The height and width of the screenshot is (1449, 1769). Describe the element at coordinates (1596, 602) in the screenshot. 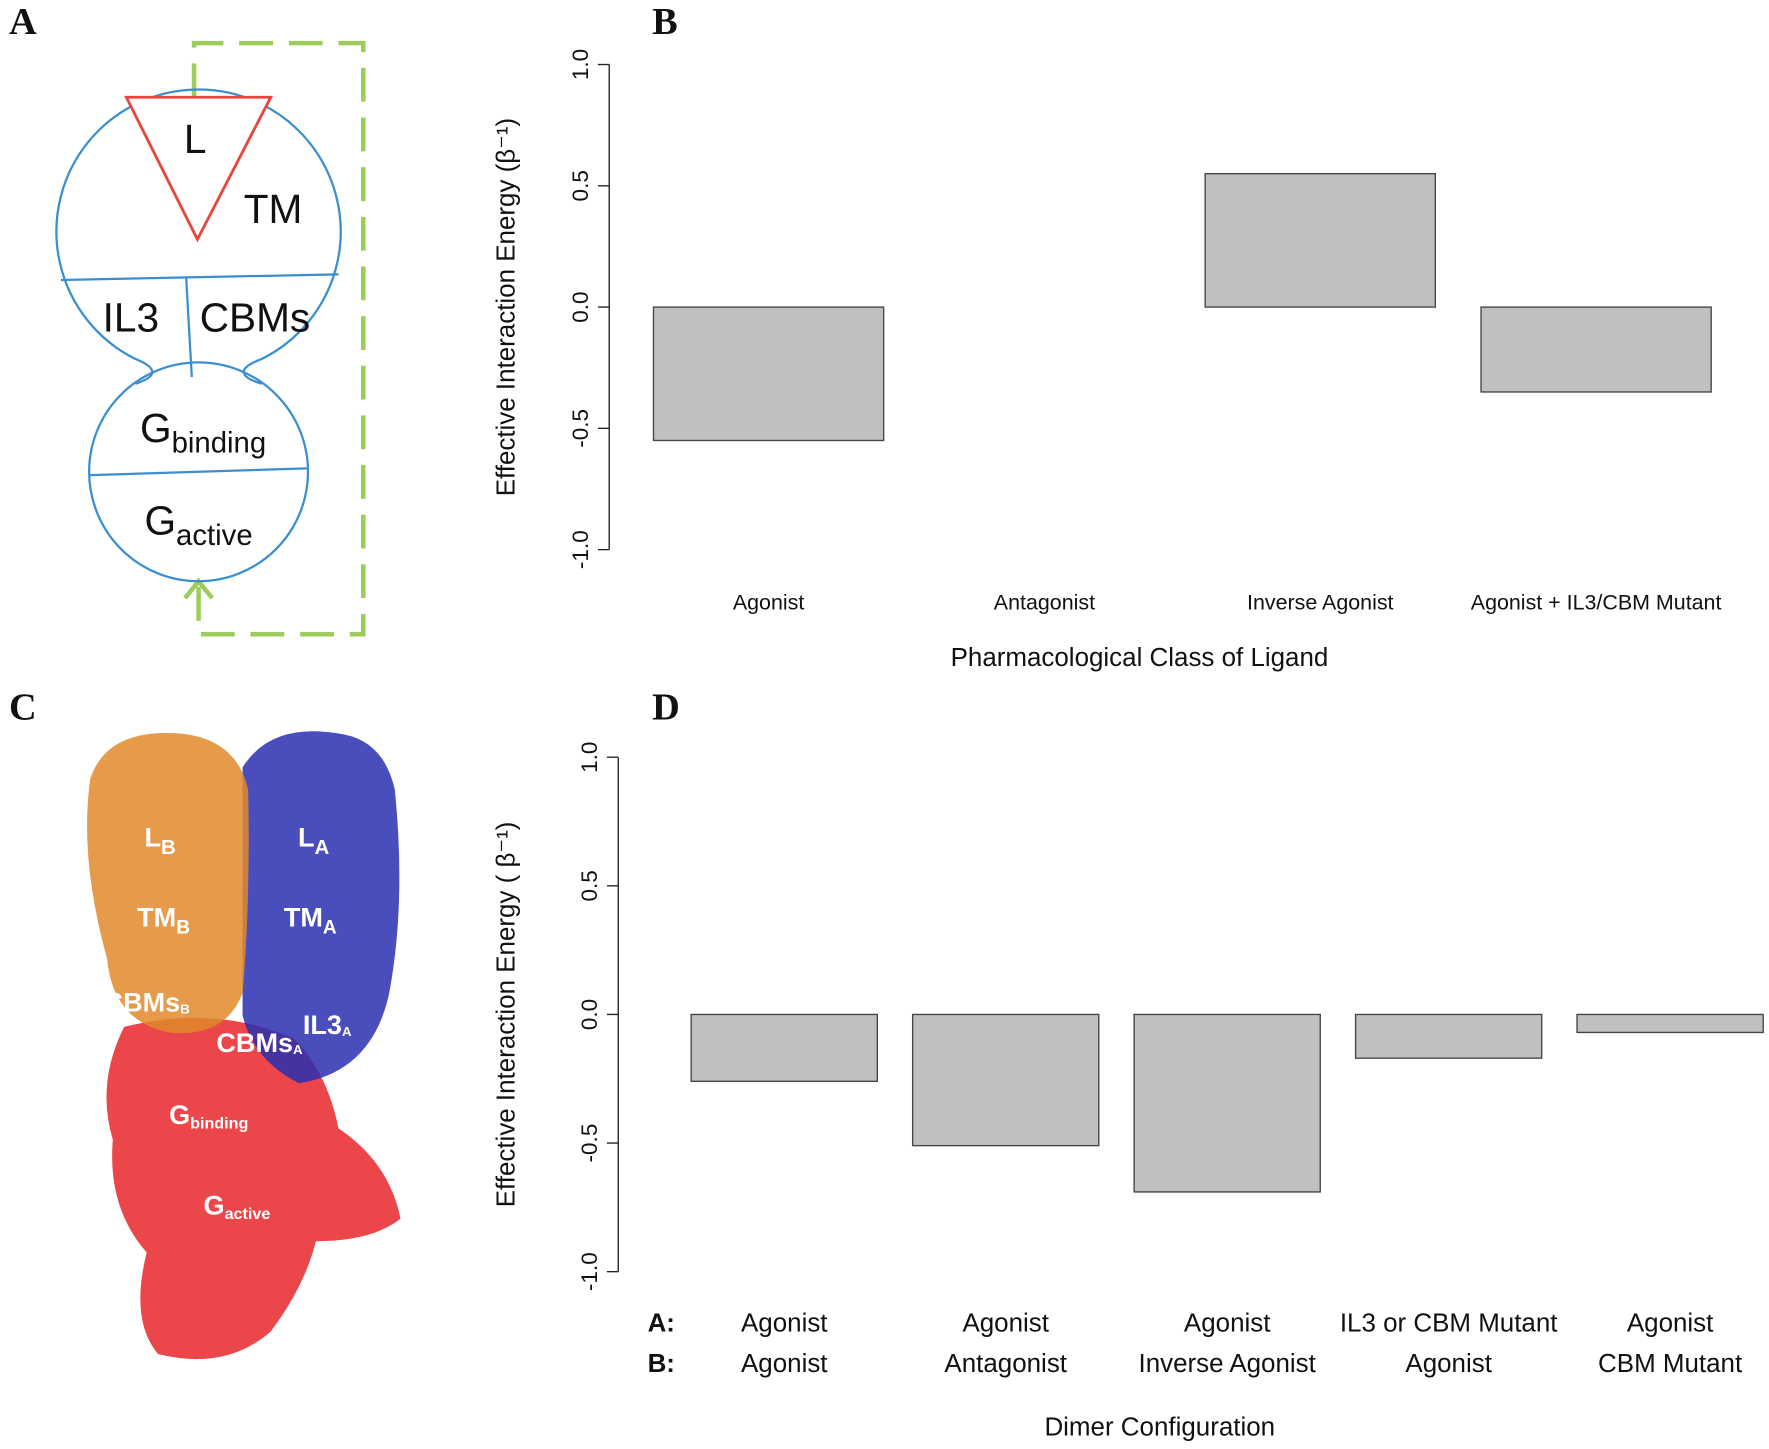

I see `x-tick-label: Agonist + IL3/CBM Mutant` at that location.